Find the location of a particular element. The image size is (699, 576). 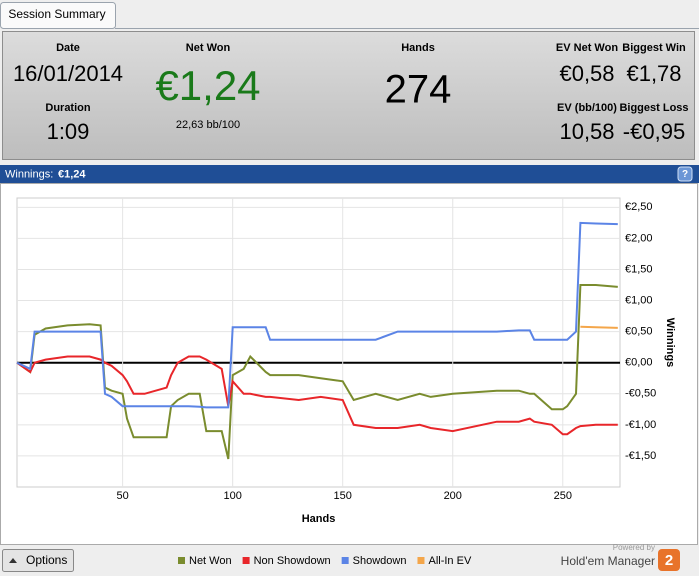

legend: Net Won Non Showdown Showdown All-In EV is located at coordinates (325, 561).